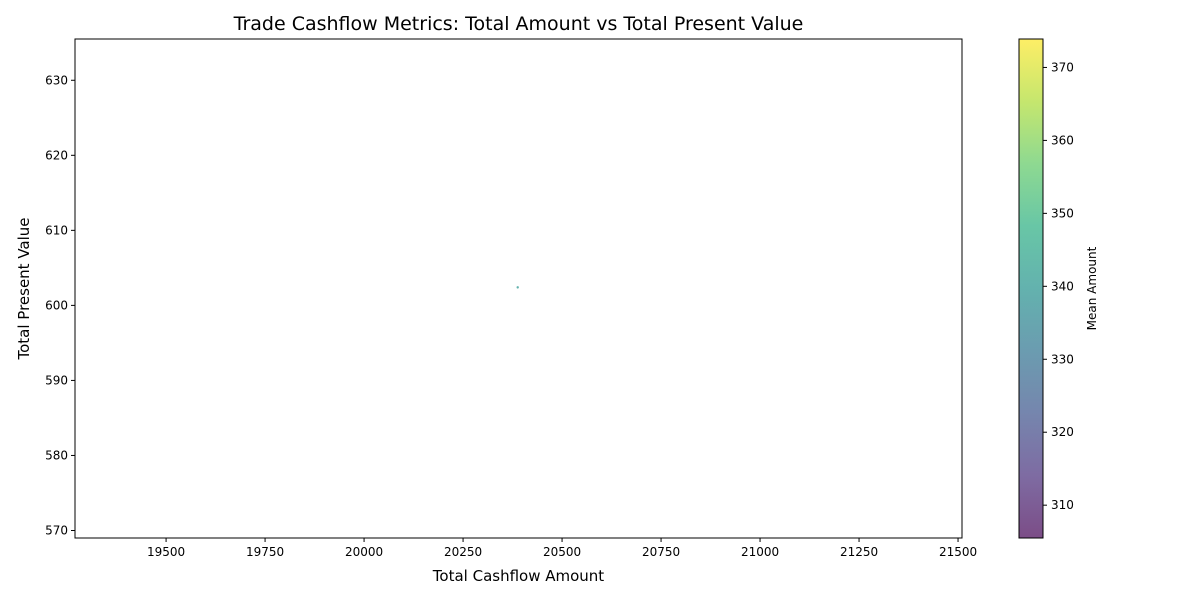 This screenshot has height=600, width=1200. I want to click on colorbar-gradient, so click(1031, 288).